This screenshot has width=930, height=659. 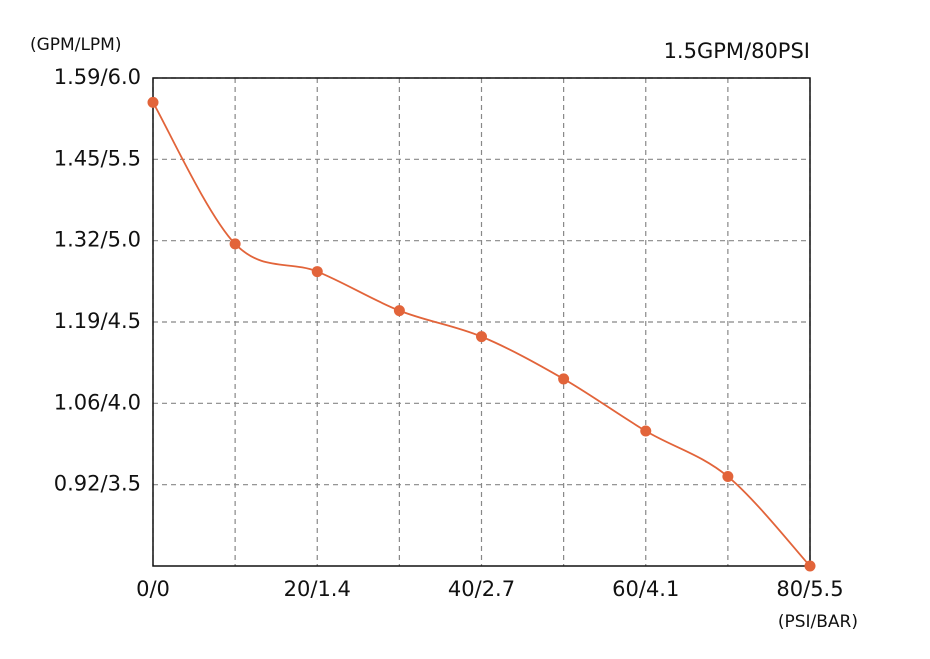 What do you see at coordinates (97, 158) in the screenshot?
I see `y-tick-label: 1.45/5.5` at bounding box center [97, 158].